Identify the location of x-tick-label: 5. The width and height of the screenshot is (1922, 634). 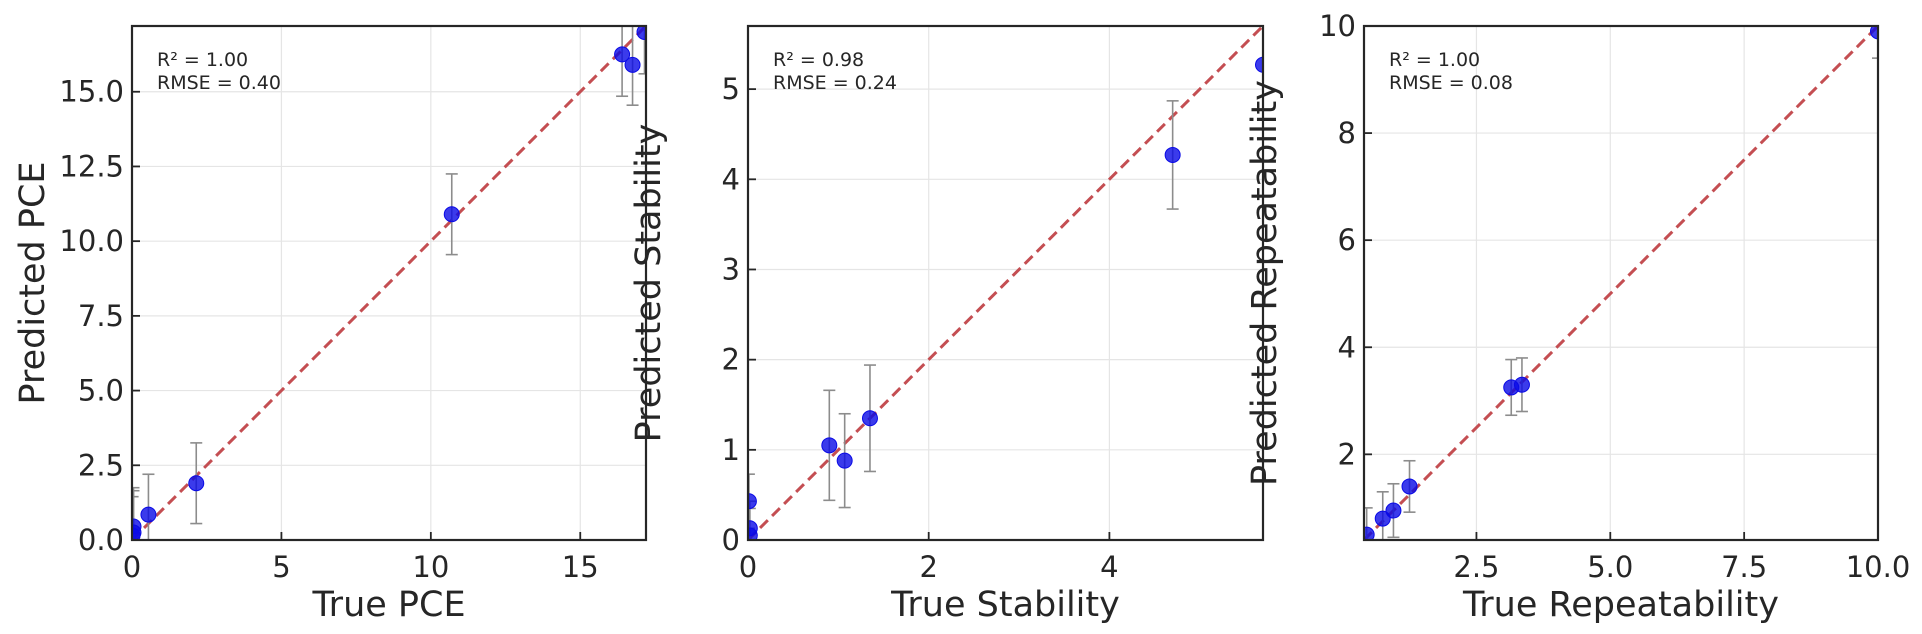
(281, 567).